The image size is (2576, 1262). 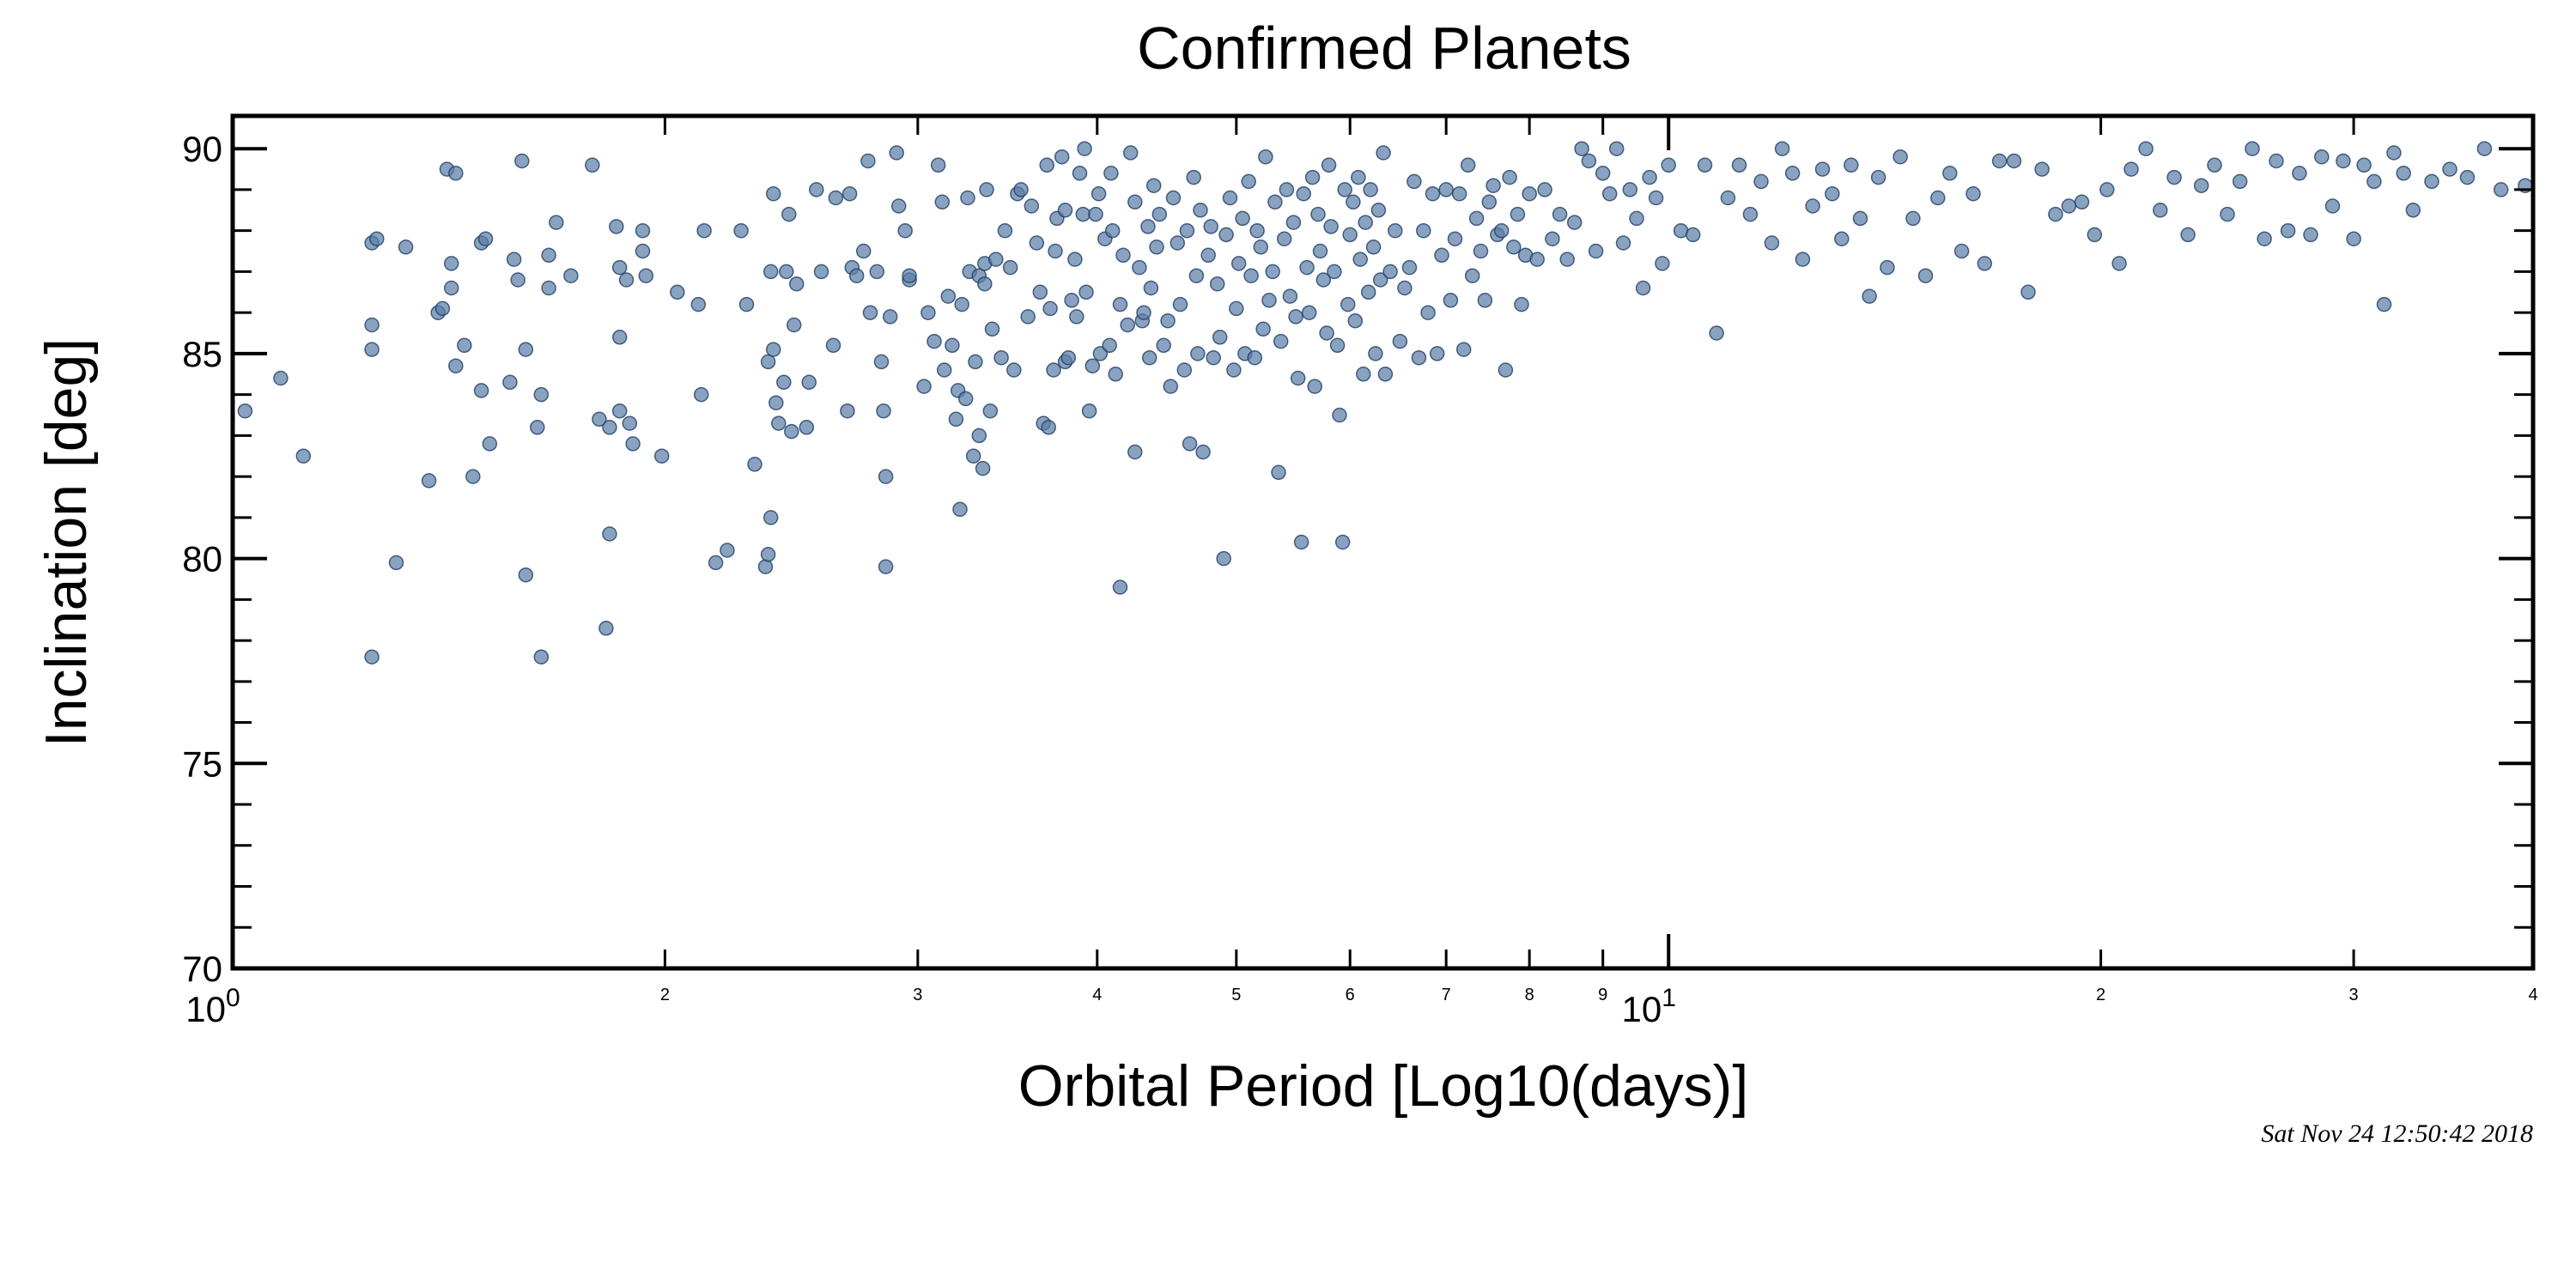 What do you see at coordinates (2397, 1133) in the screenshot?
I see `timestamp: Sat Nov 24 12:50:42 2018` at bounding box center [2397, 1133].